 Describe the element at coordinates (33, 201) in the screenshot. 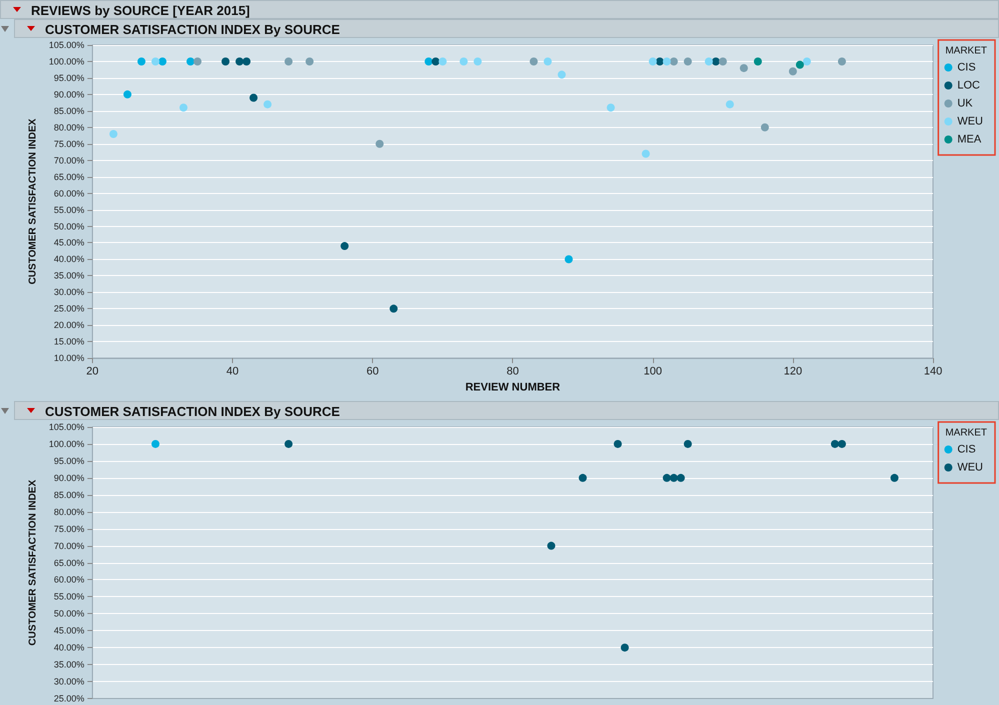

I see `y-axis-title: CUSTOMER SATISFACTION INDEX` at that location.